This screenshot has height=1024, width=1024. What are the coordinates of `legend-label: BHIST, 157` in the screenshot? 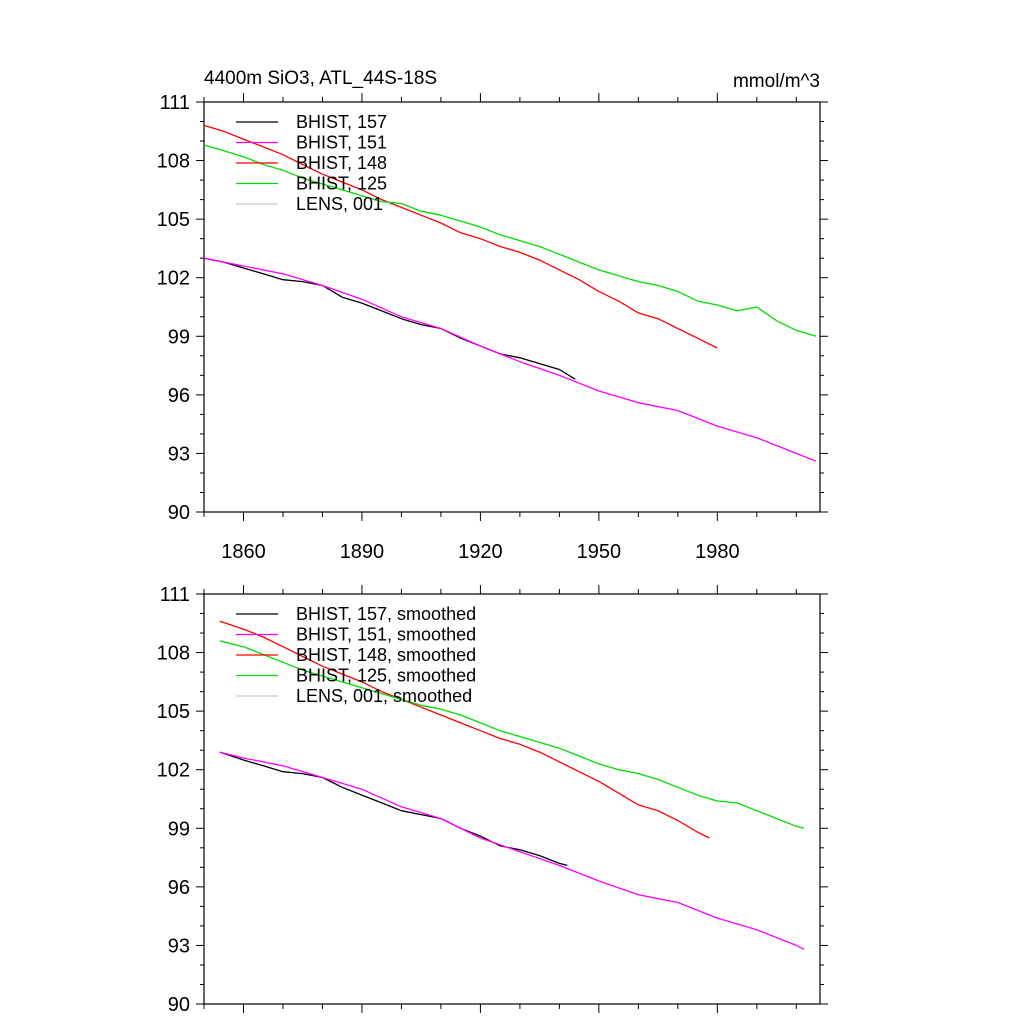 It's located at (341, 122).